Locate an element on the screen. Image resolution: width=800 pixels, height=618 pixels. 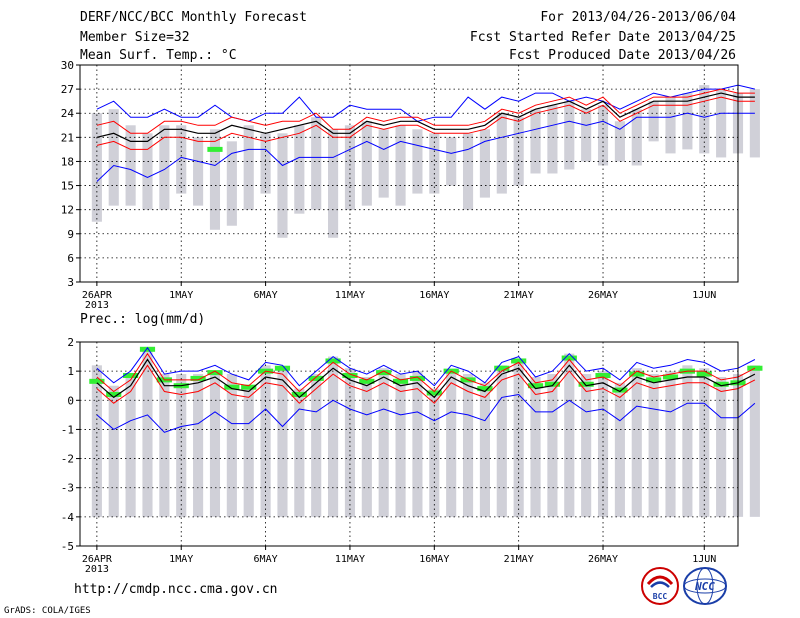
temp-mean-line is located at coordinates (425, 117).